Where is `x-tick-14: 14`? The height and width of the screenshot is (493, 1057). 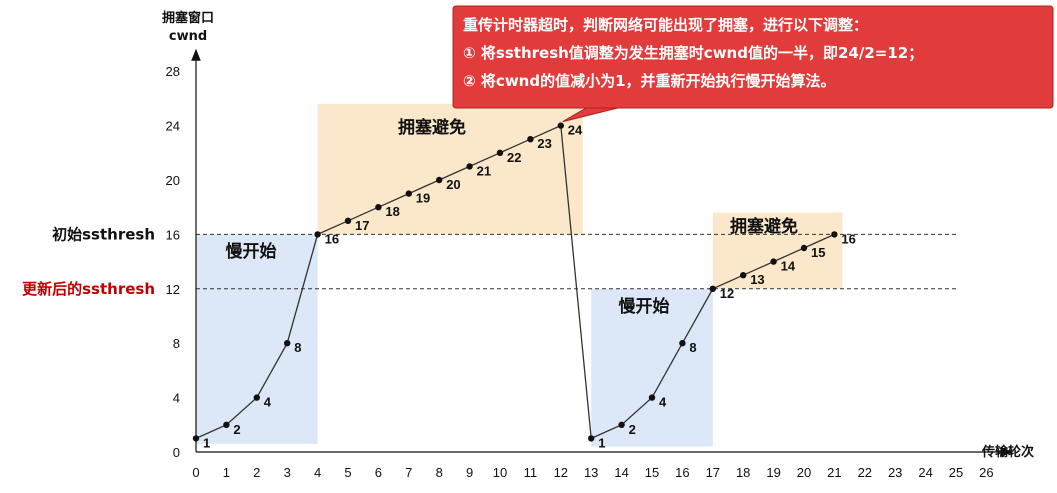
x-tick-14: 14 is located at coordinates (621, 472).